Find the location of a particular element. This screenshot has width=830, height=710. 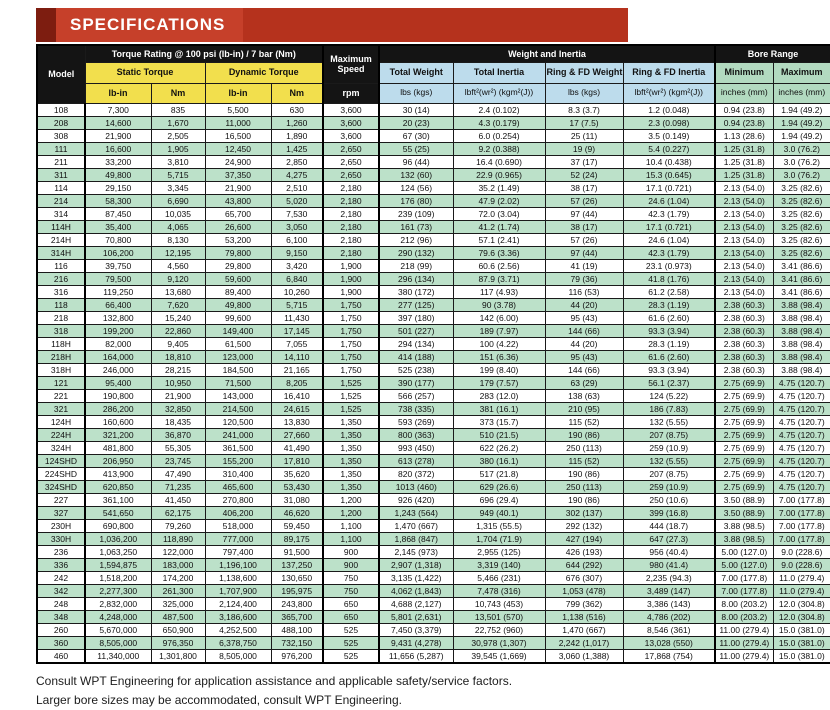

value-cell: 218 (99) is located at coordinates (416, 265).